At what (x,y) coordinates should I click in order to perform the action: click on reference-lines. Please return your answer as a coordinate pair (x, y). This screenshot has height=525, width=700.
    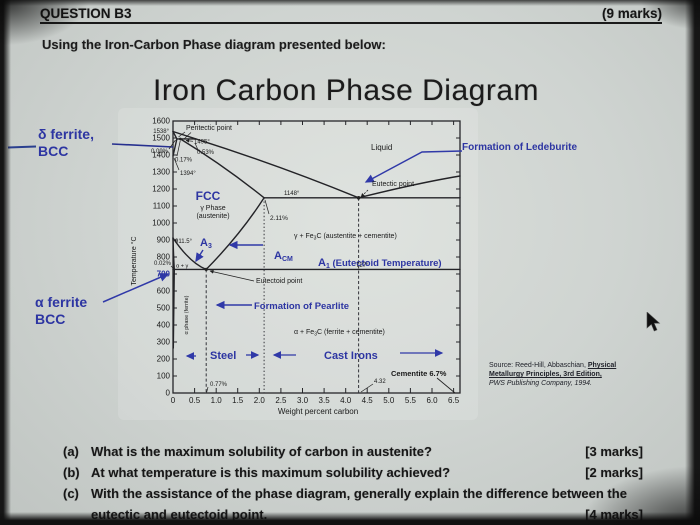
    Looking at the image, I should click on (270, 265).